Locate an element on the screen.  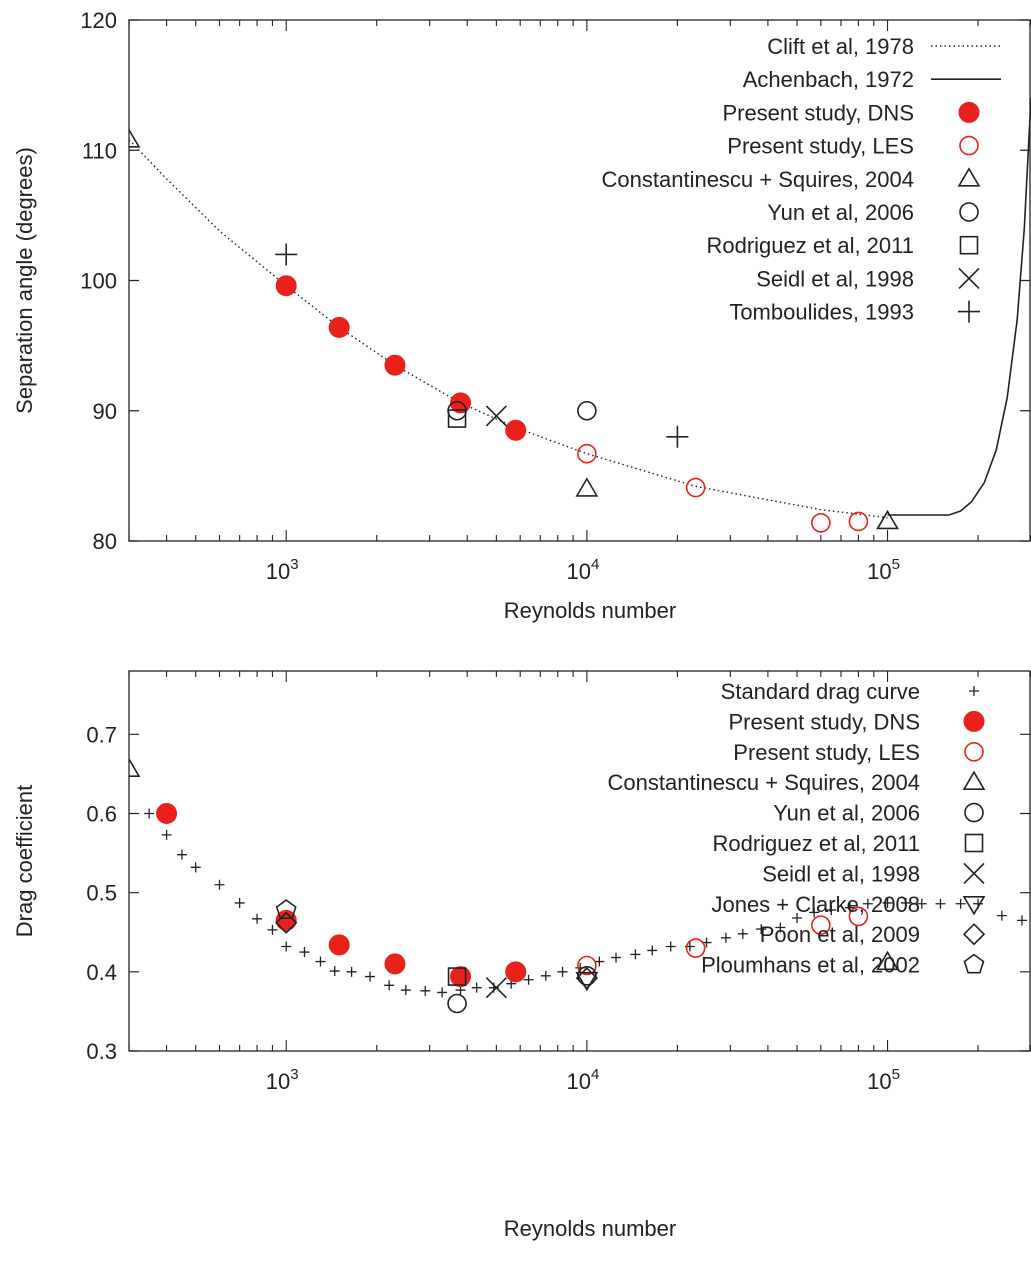
legend-label: Jones + Clarke, 2008 is located at coordinates (815, 904).